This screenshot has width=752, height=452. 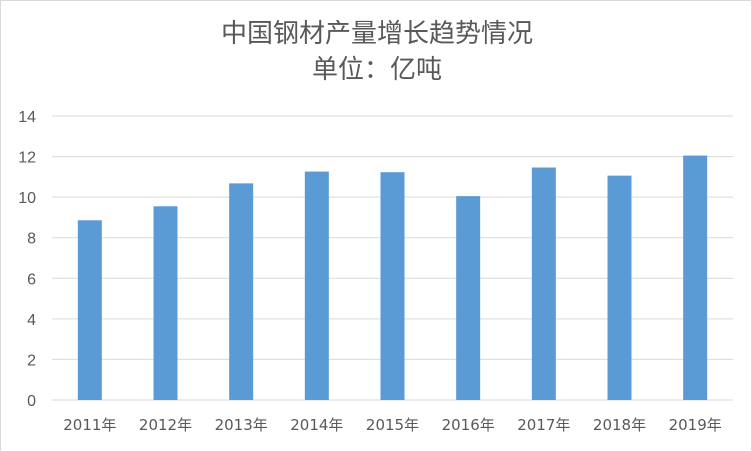 I want to click on x-tick-label: 2015年, so click(x=392, y=425).